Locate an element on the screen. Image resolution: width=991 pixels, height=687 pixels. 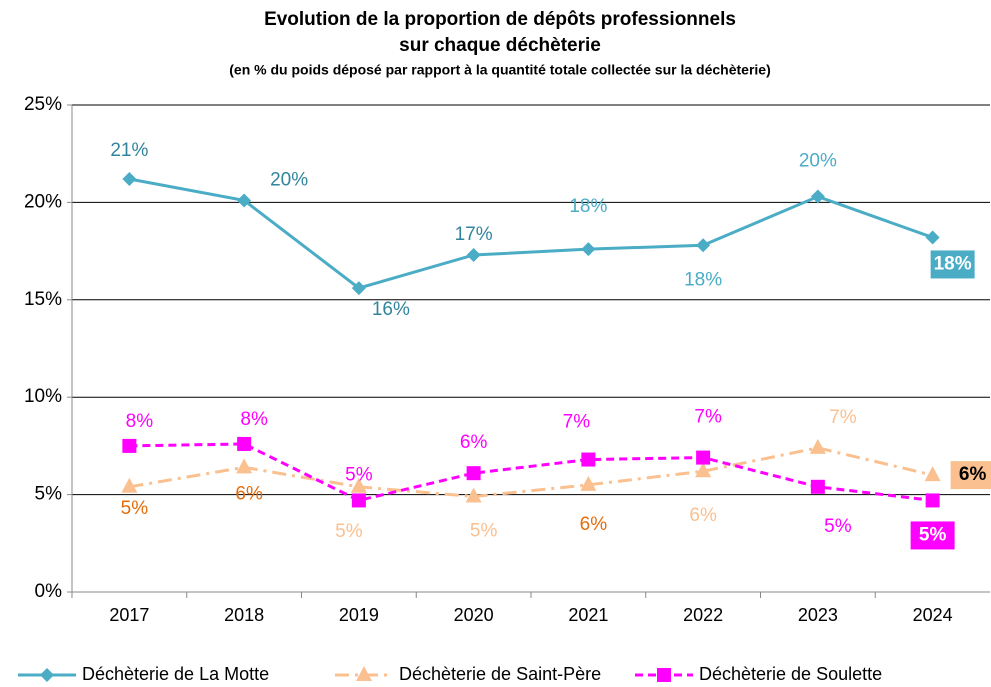
x-tick-label: 2018 is located at coordinates (244, 615).